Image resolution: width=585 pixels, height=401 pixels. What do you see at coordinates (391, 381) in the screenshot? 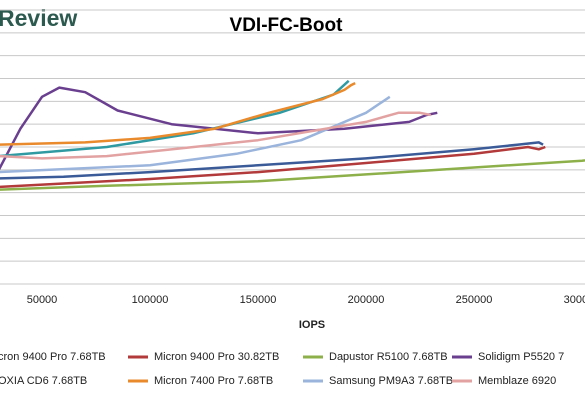
I see `legend-label: Samsung PM9A3 7.68TB` at bounding box center [391, 381].